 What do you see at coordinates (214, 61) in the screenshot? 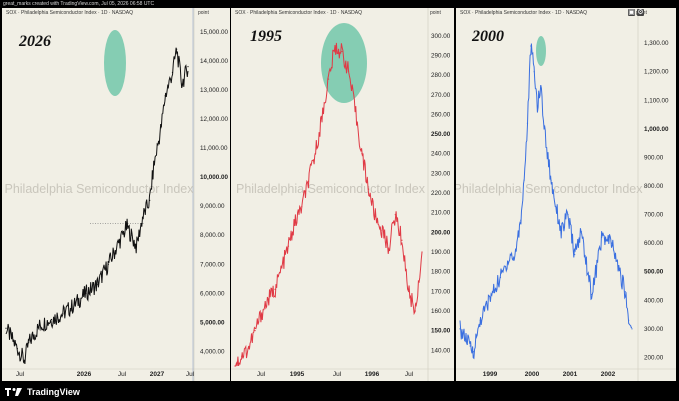
I see `y-tick-label: 14,000.00` at bounding box center [214, 61].